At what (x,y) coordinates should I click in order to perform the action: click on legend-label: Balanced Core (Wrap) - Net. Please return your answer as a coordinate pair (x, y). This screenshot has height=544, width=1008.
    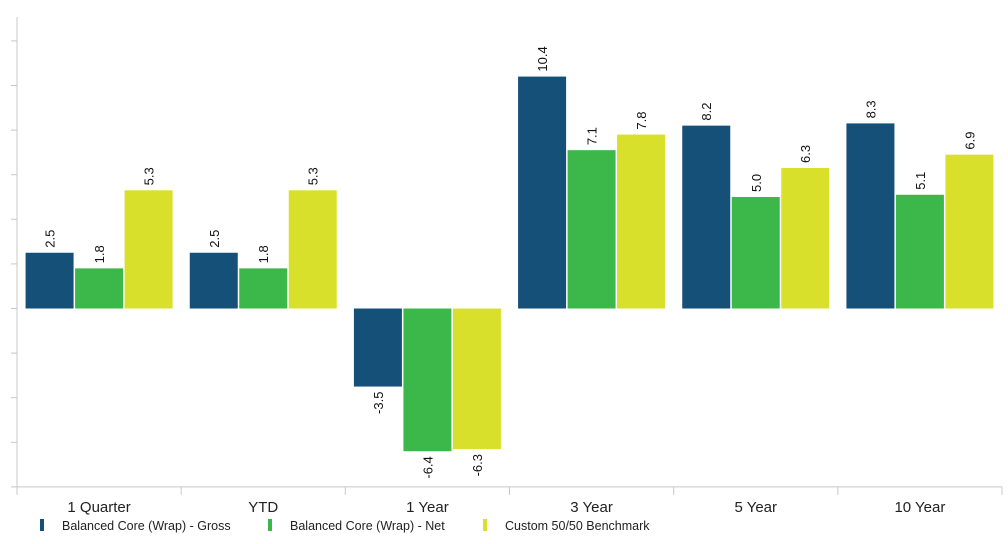
    Looking at the image, I should click on (367, 526).